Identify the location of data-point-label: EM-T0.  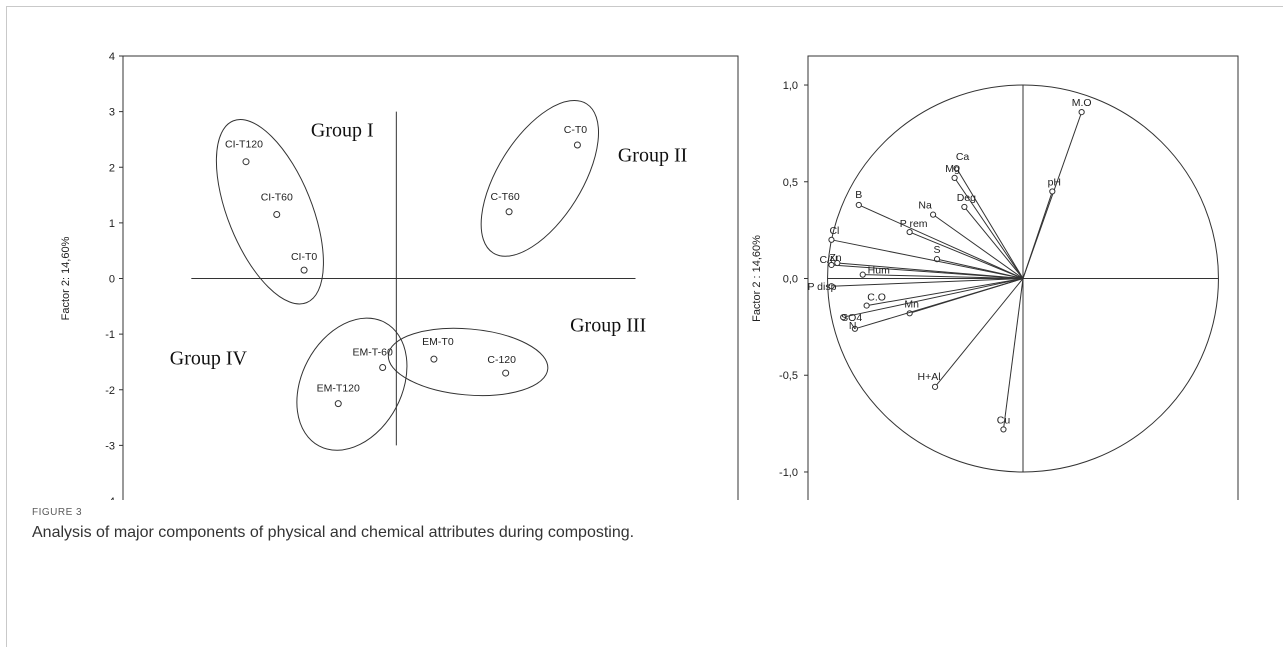
(438, 342).